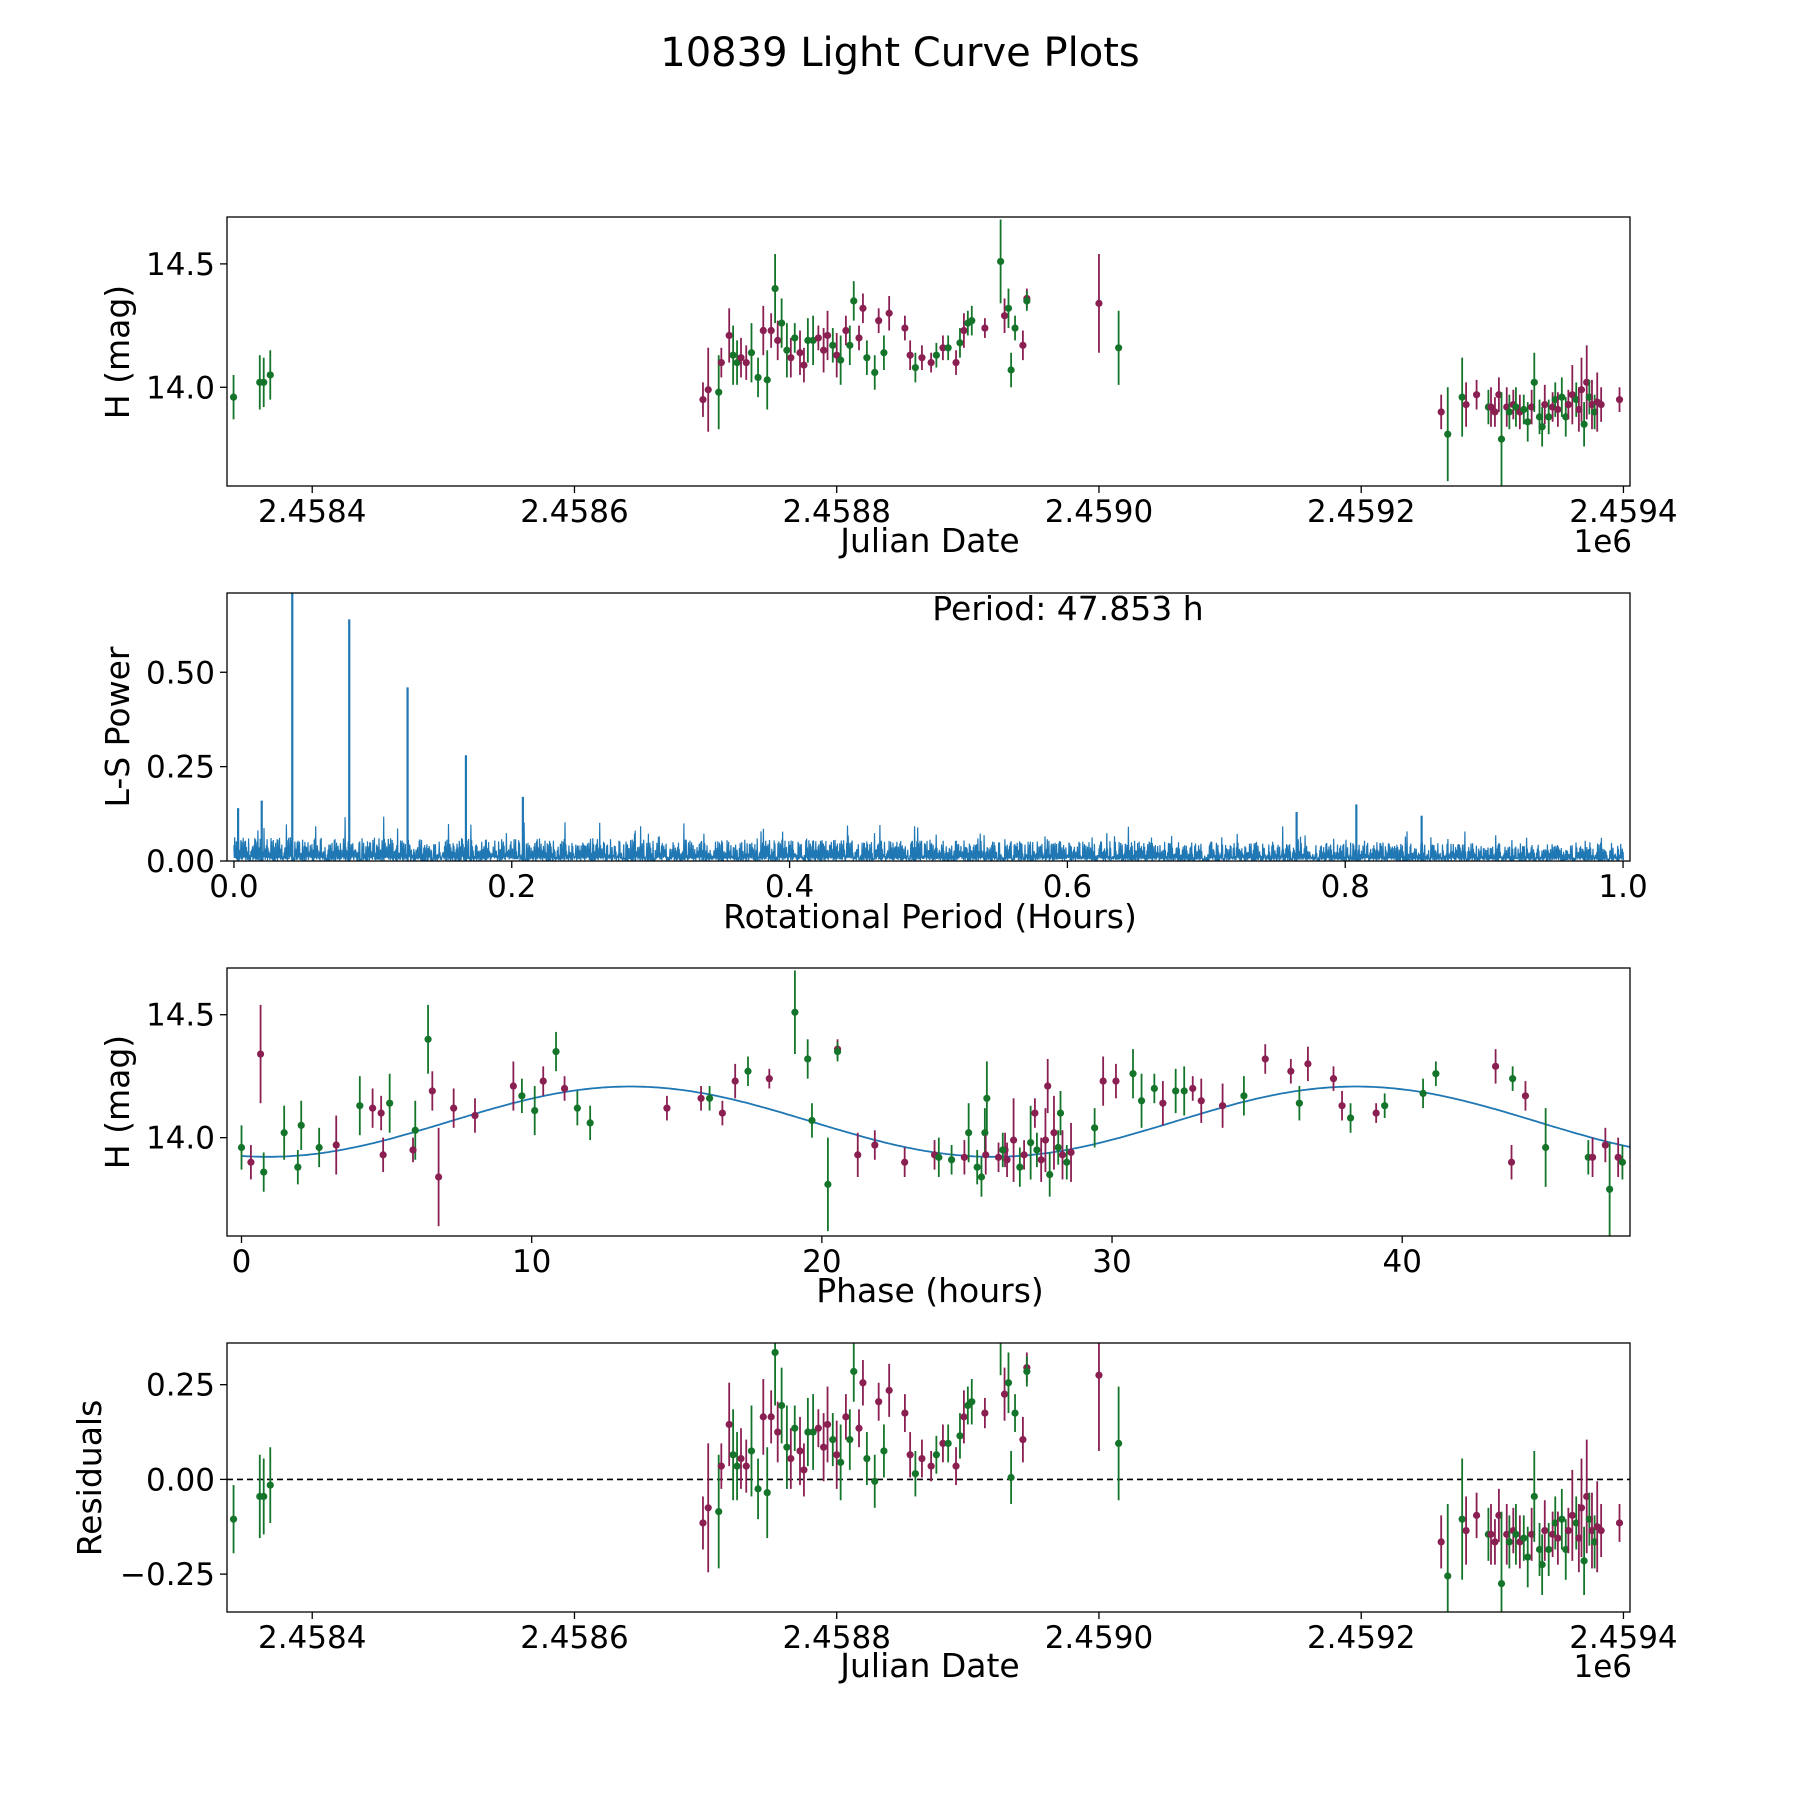 The image size is (1800, 1800). What do you see at coordinates (899, 53) in the screenshot?
I see `figure-title: 10839 Light Curve Plots` at bounding box center [899, 53].